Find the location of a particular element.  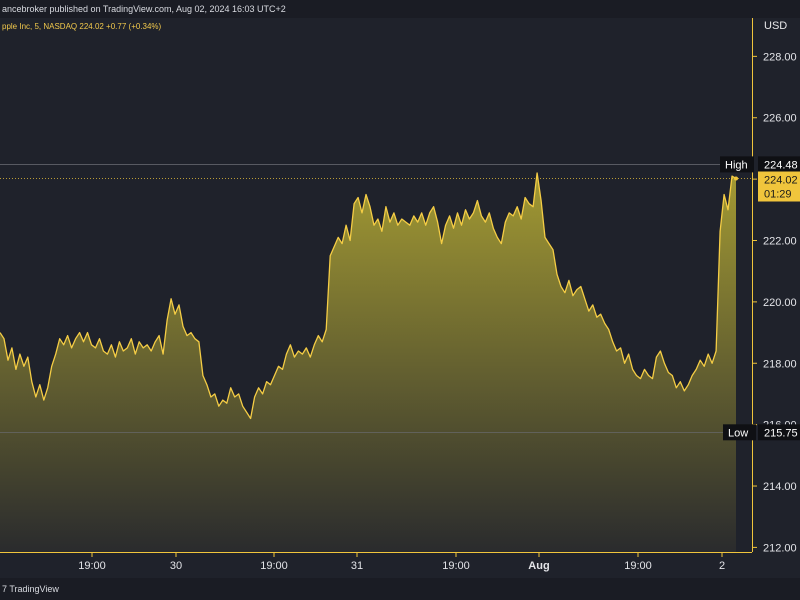

currency-label: USD is located at coordinates (776, 26).